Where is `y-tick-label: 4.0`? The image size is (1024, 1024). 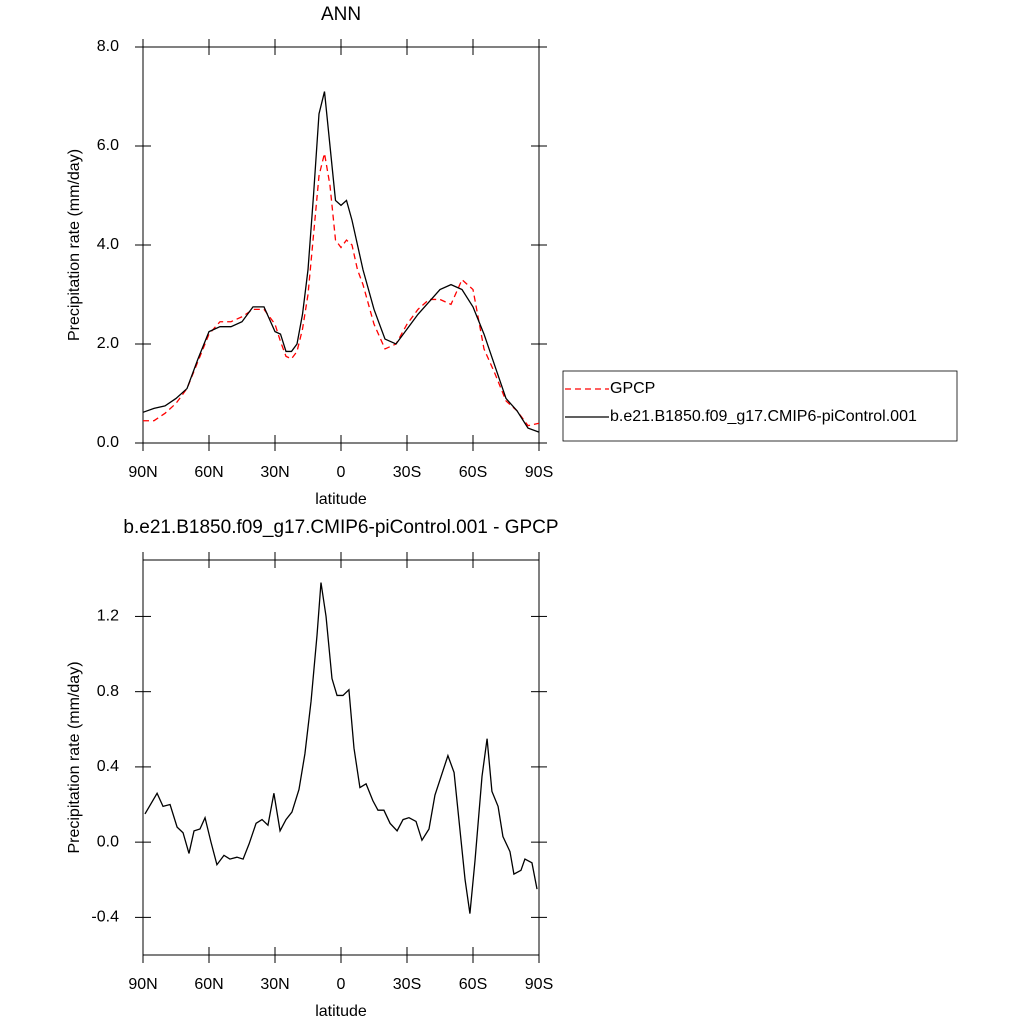
y-tick-label: 4.0 is located at coordinates (108, 244).